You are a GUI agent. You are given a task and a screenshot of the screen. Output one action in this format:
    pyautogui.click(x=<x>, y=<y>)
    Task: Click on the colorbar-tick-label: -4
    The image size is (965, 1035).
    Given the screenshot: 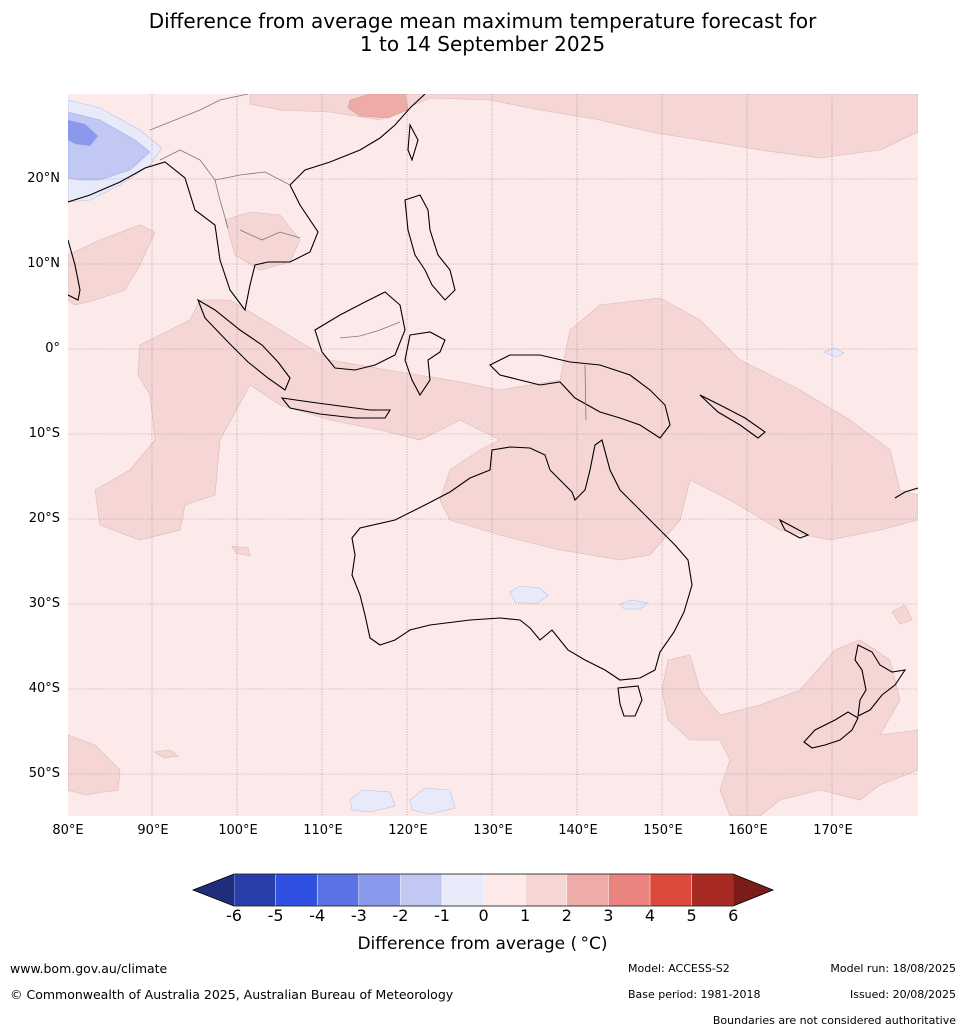 What is the action you would take?
    pyautogui.click(x=317, y=915)
    